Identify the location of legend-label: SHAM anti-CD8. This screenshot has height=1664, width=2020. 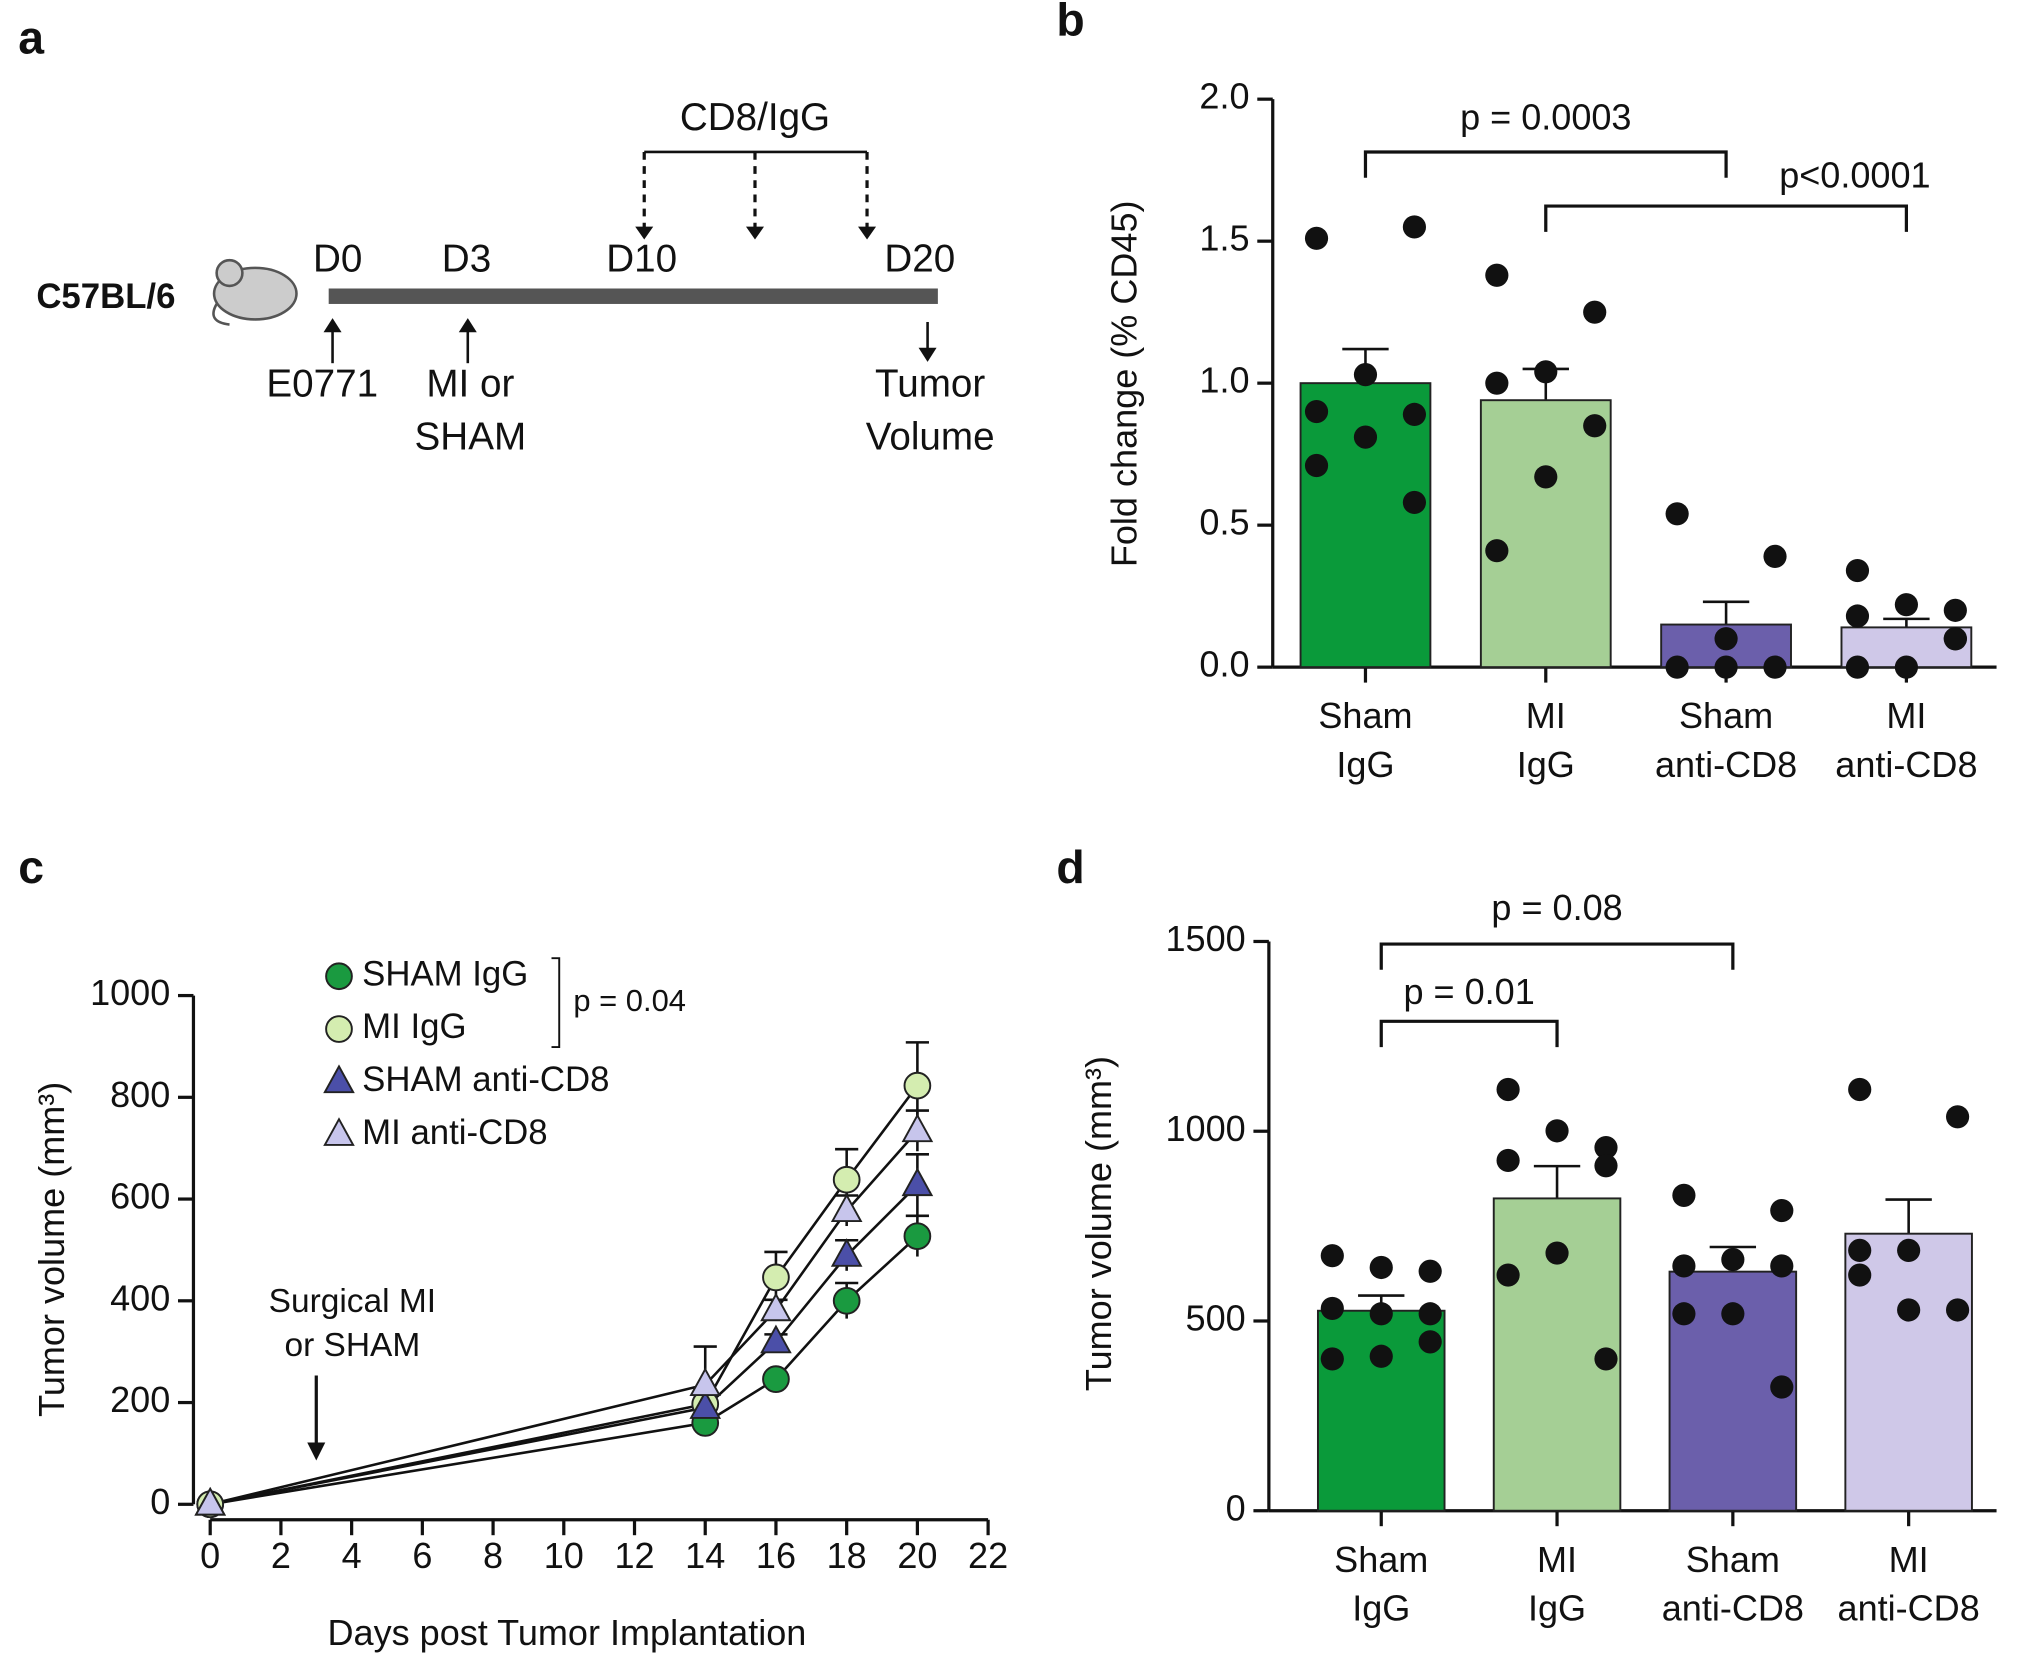
(485, 1080).